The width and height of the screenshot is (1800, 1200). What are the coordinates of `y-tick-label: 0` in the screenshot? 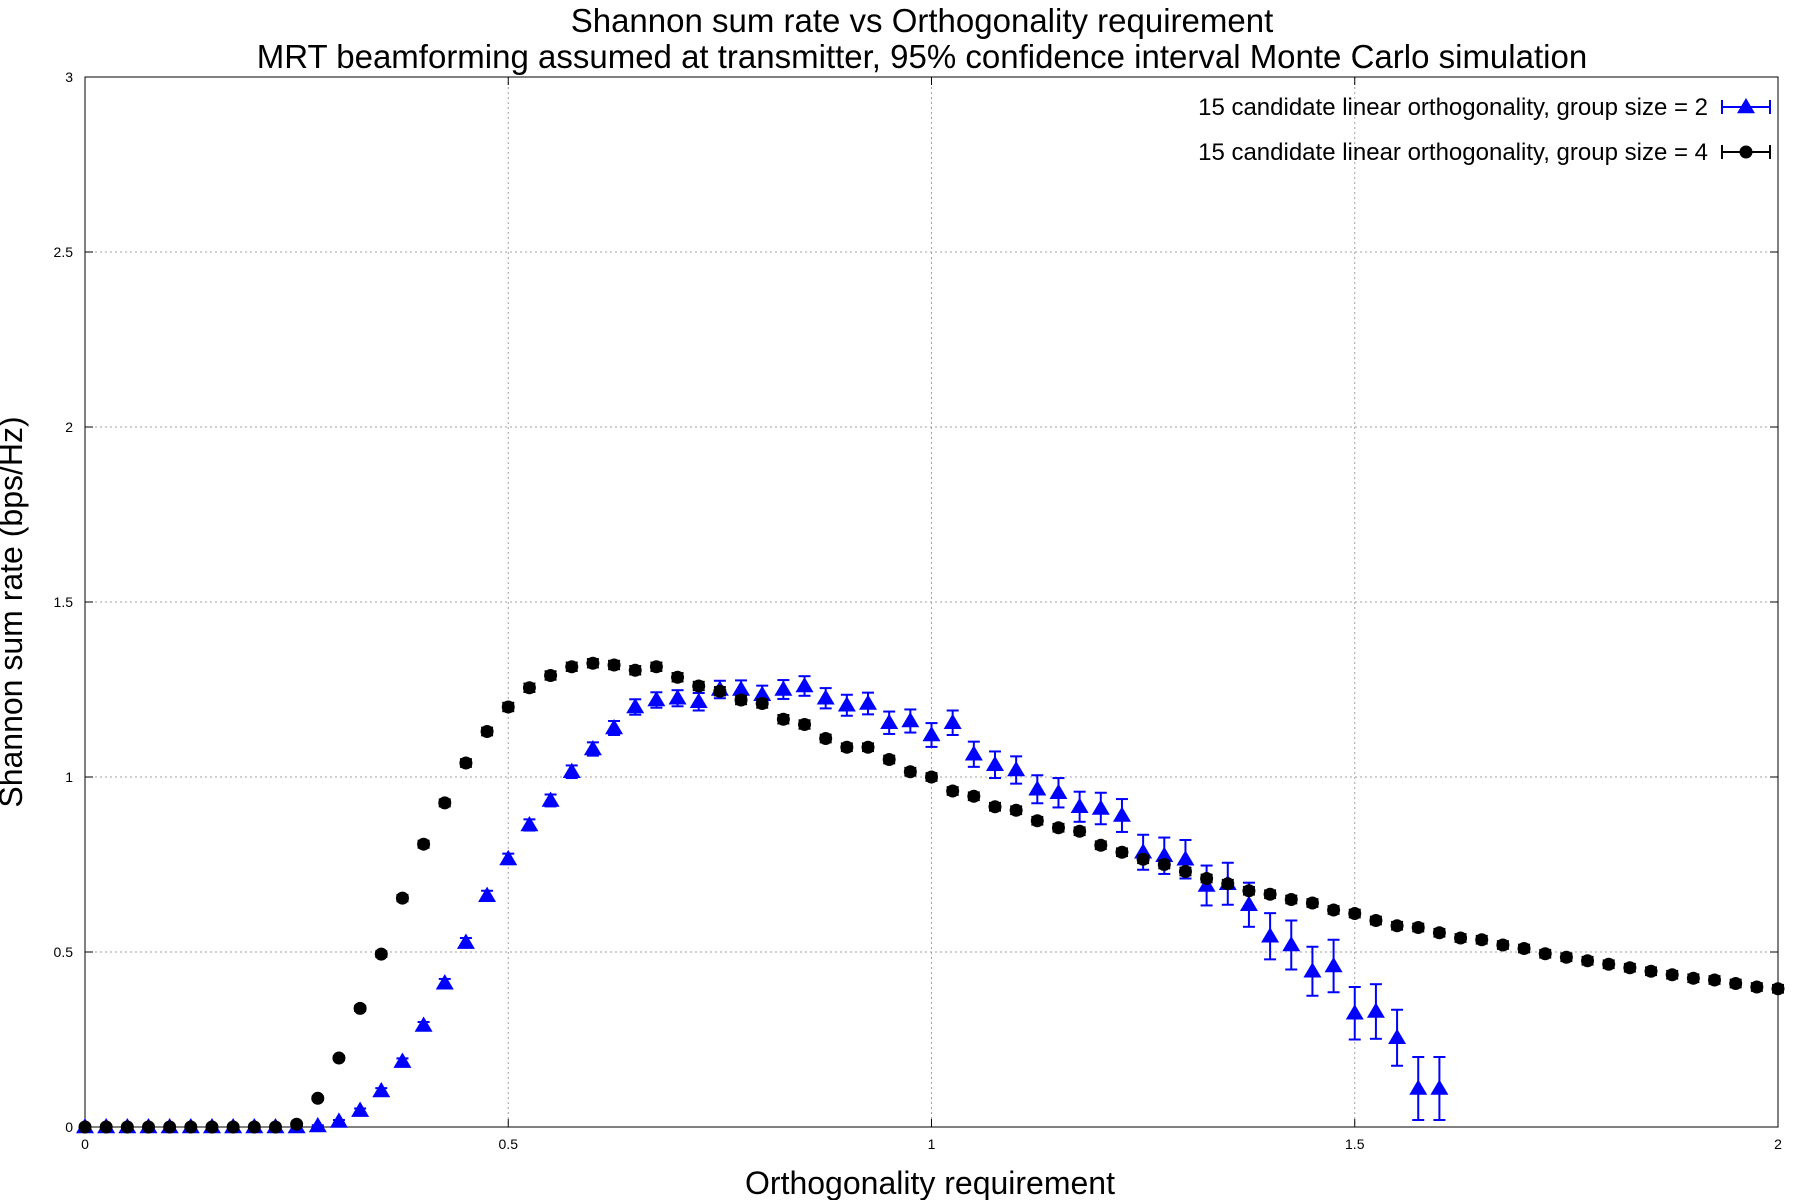 It's located at (69, 1127).